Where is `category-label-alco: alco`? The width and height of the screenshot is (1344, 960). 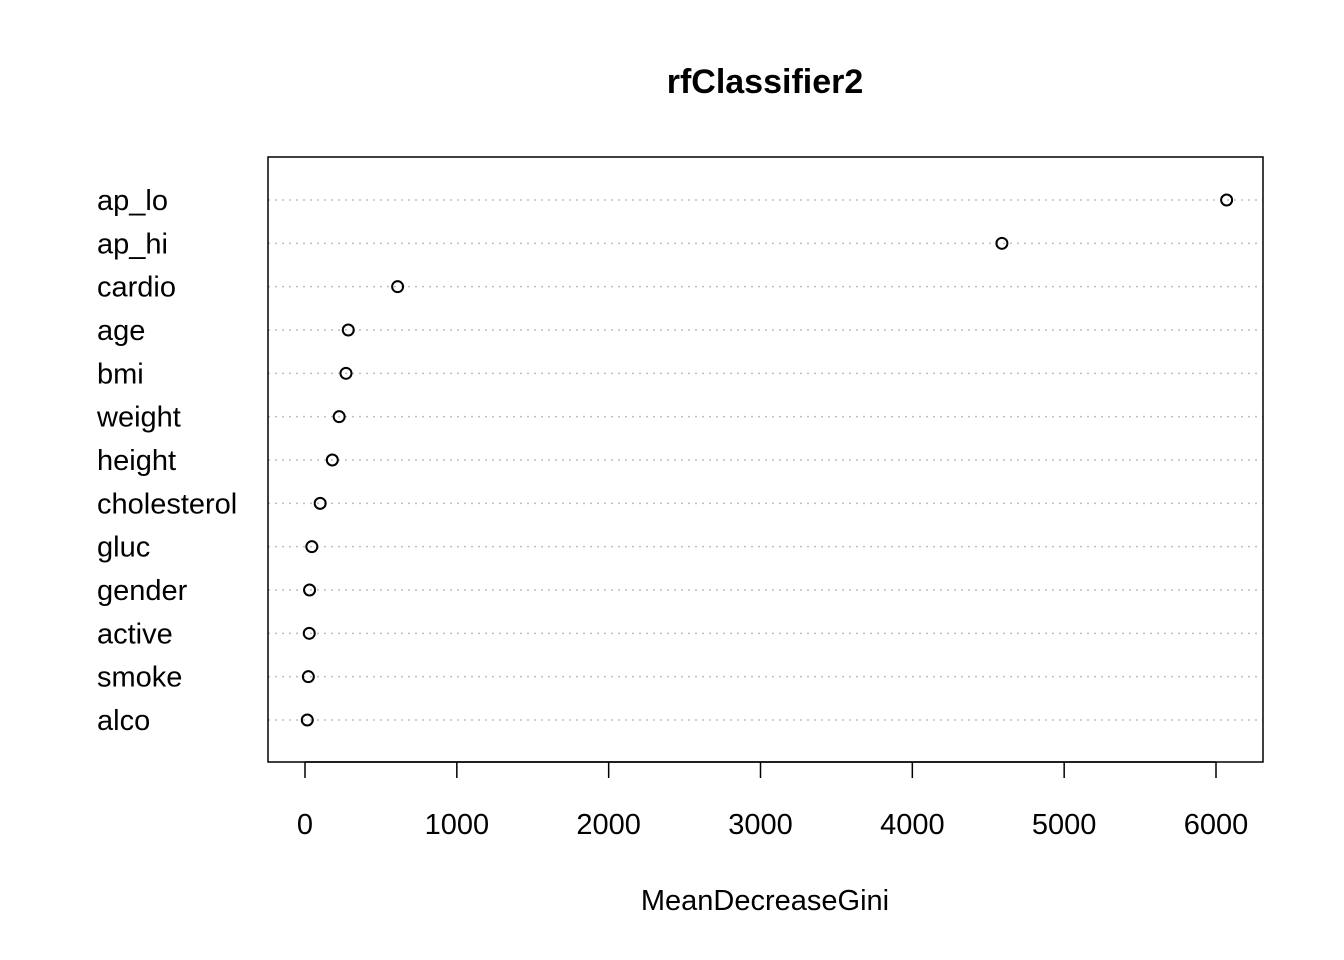
category-label-alco: alco is located at coordinates (123, 721).